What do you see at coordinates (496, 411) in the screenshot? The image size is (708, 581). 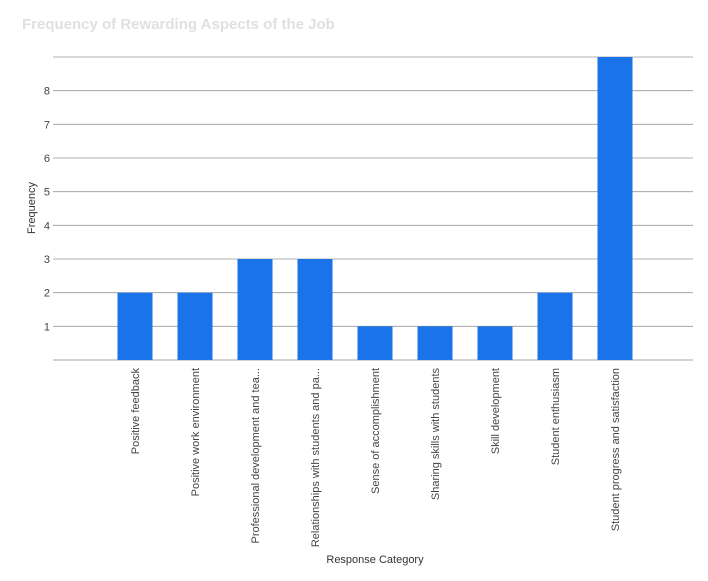 I see `x-tick-label: Skill development` at bounding box center [496, 411].